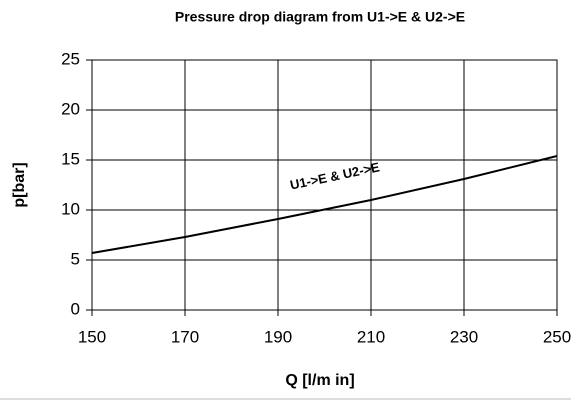 The width and height of the screenshot is (571, 405). Describe the element at coordinates (320, 17) in the screenshot. I see `chart-title: Pressure drop diagram from U1->E & U2->E` at that location.